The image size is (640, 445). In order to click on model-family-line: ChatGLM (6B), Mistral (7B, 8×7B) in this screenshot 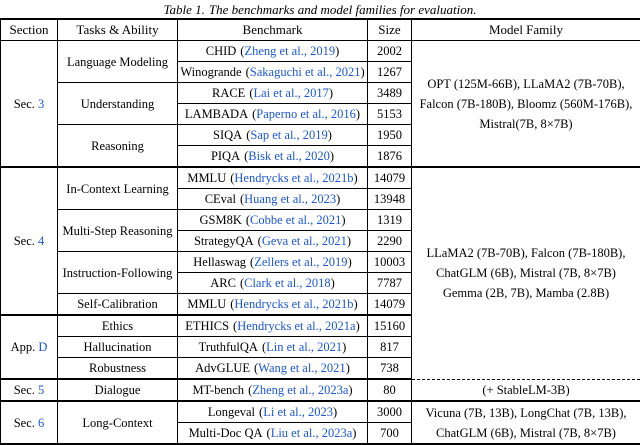, I will do `click(526, 433)`.